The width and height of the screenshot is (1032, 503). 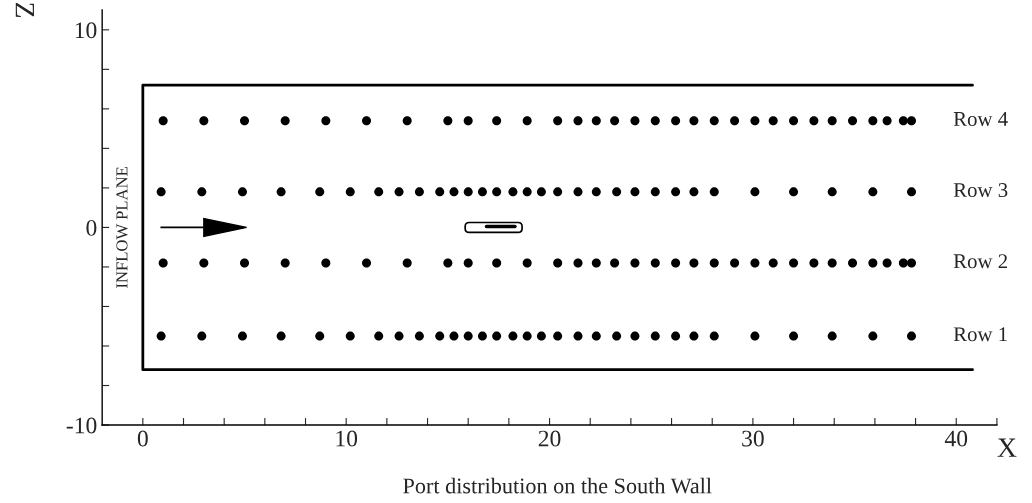 What do you see at coordinates (347, 438) in the screenshot?
I see `x-tick-label: 10` at bounding box center [347, 438].